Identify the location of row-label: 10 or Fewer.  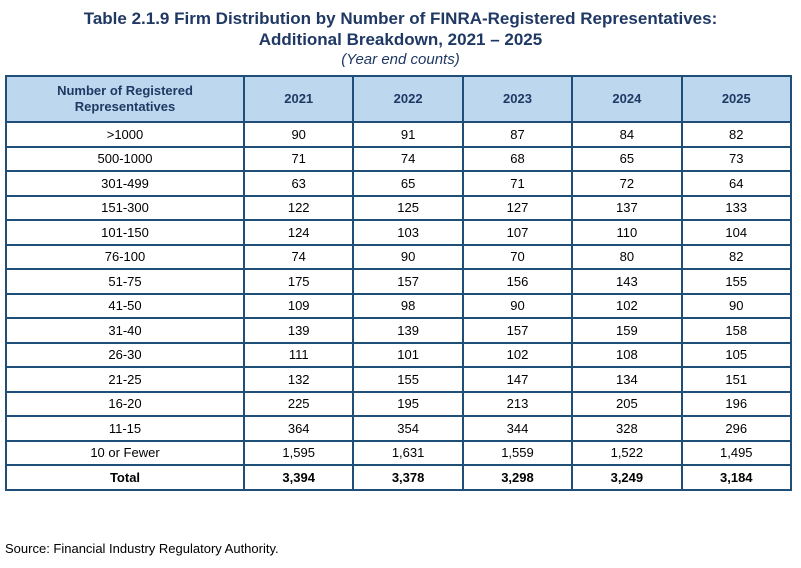
(125, 452).